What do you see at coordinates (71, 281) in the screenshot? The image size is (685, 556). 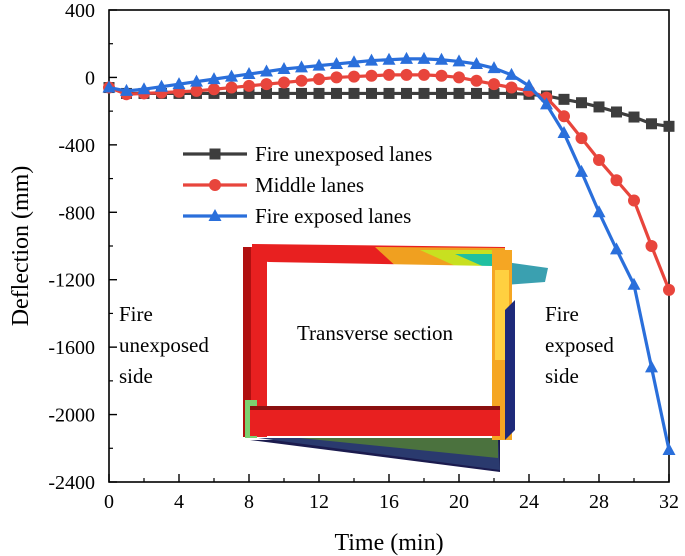 I see `y-tick-label: -1200` at bounding box center [71, 281].